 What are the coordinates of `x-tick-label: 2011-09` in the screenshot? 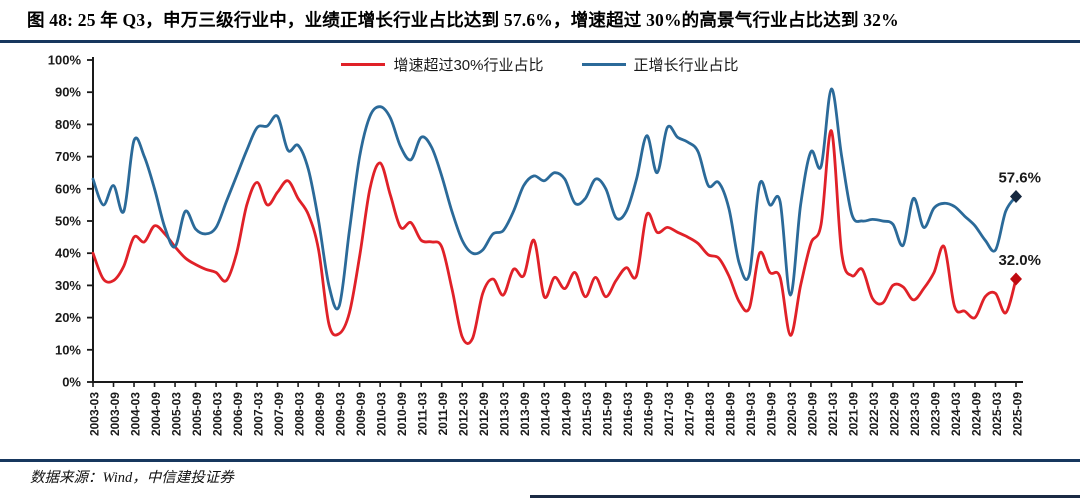 It's located at (443, 414).